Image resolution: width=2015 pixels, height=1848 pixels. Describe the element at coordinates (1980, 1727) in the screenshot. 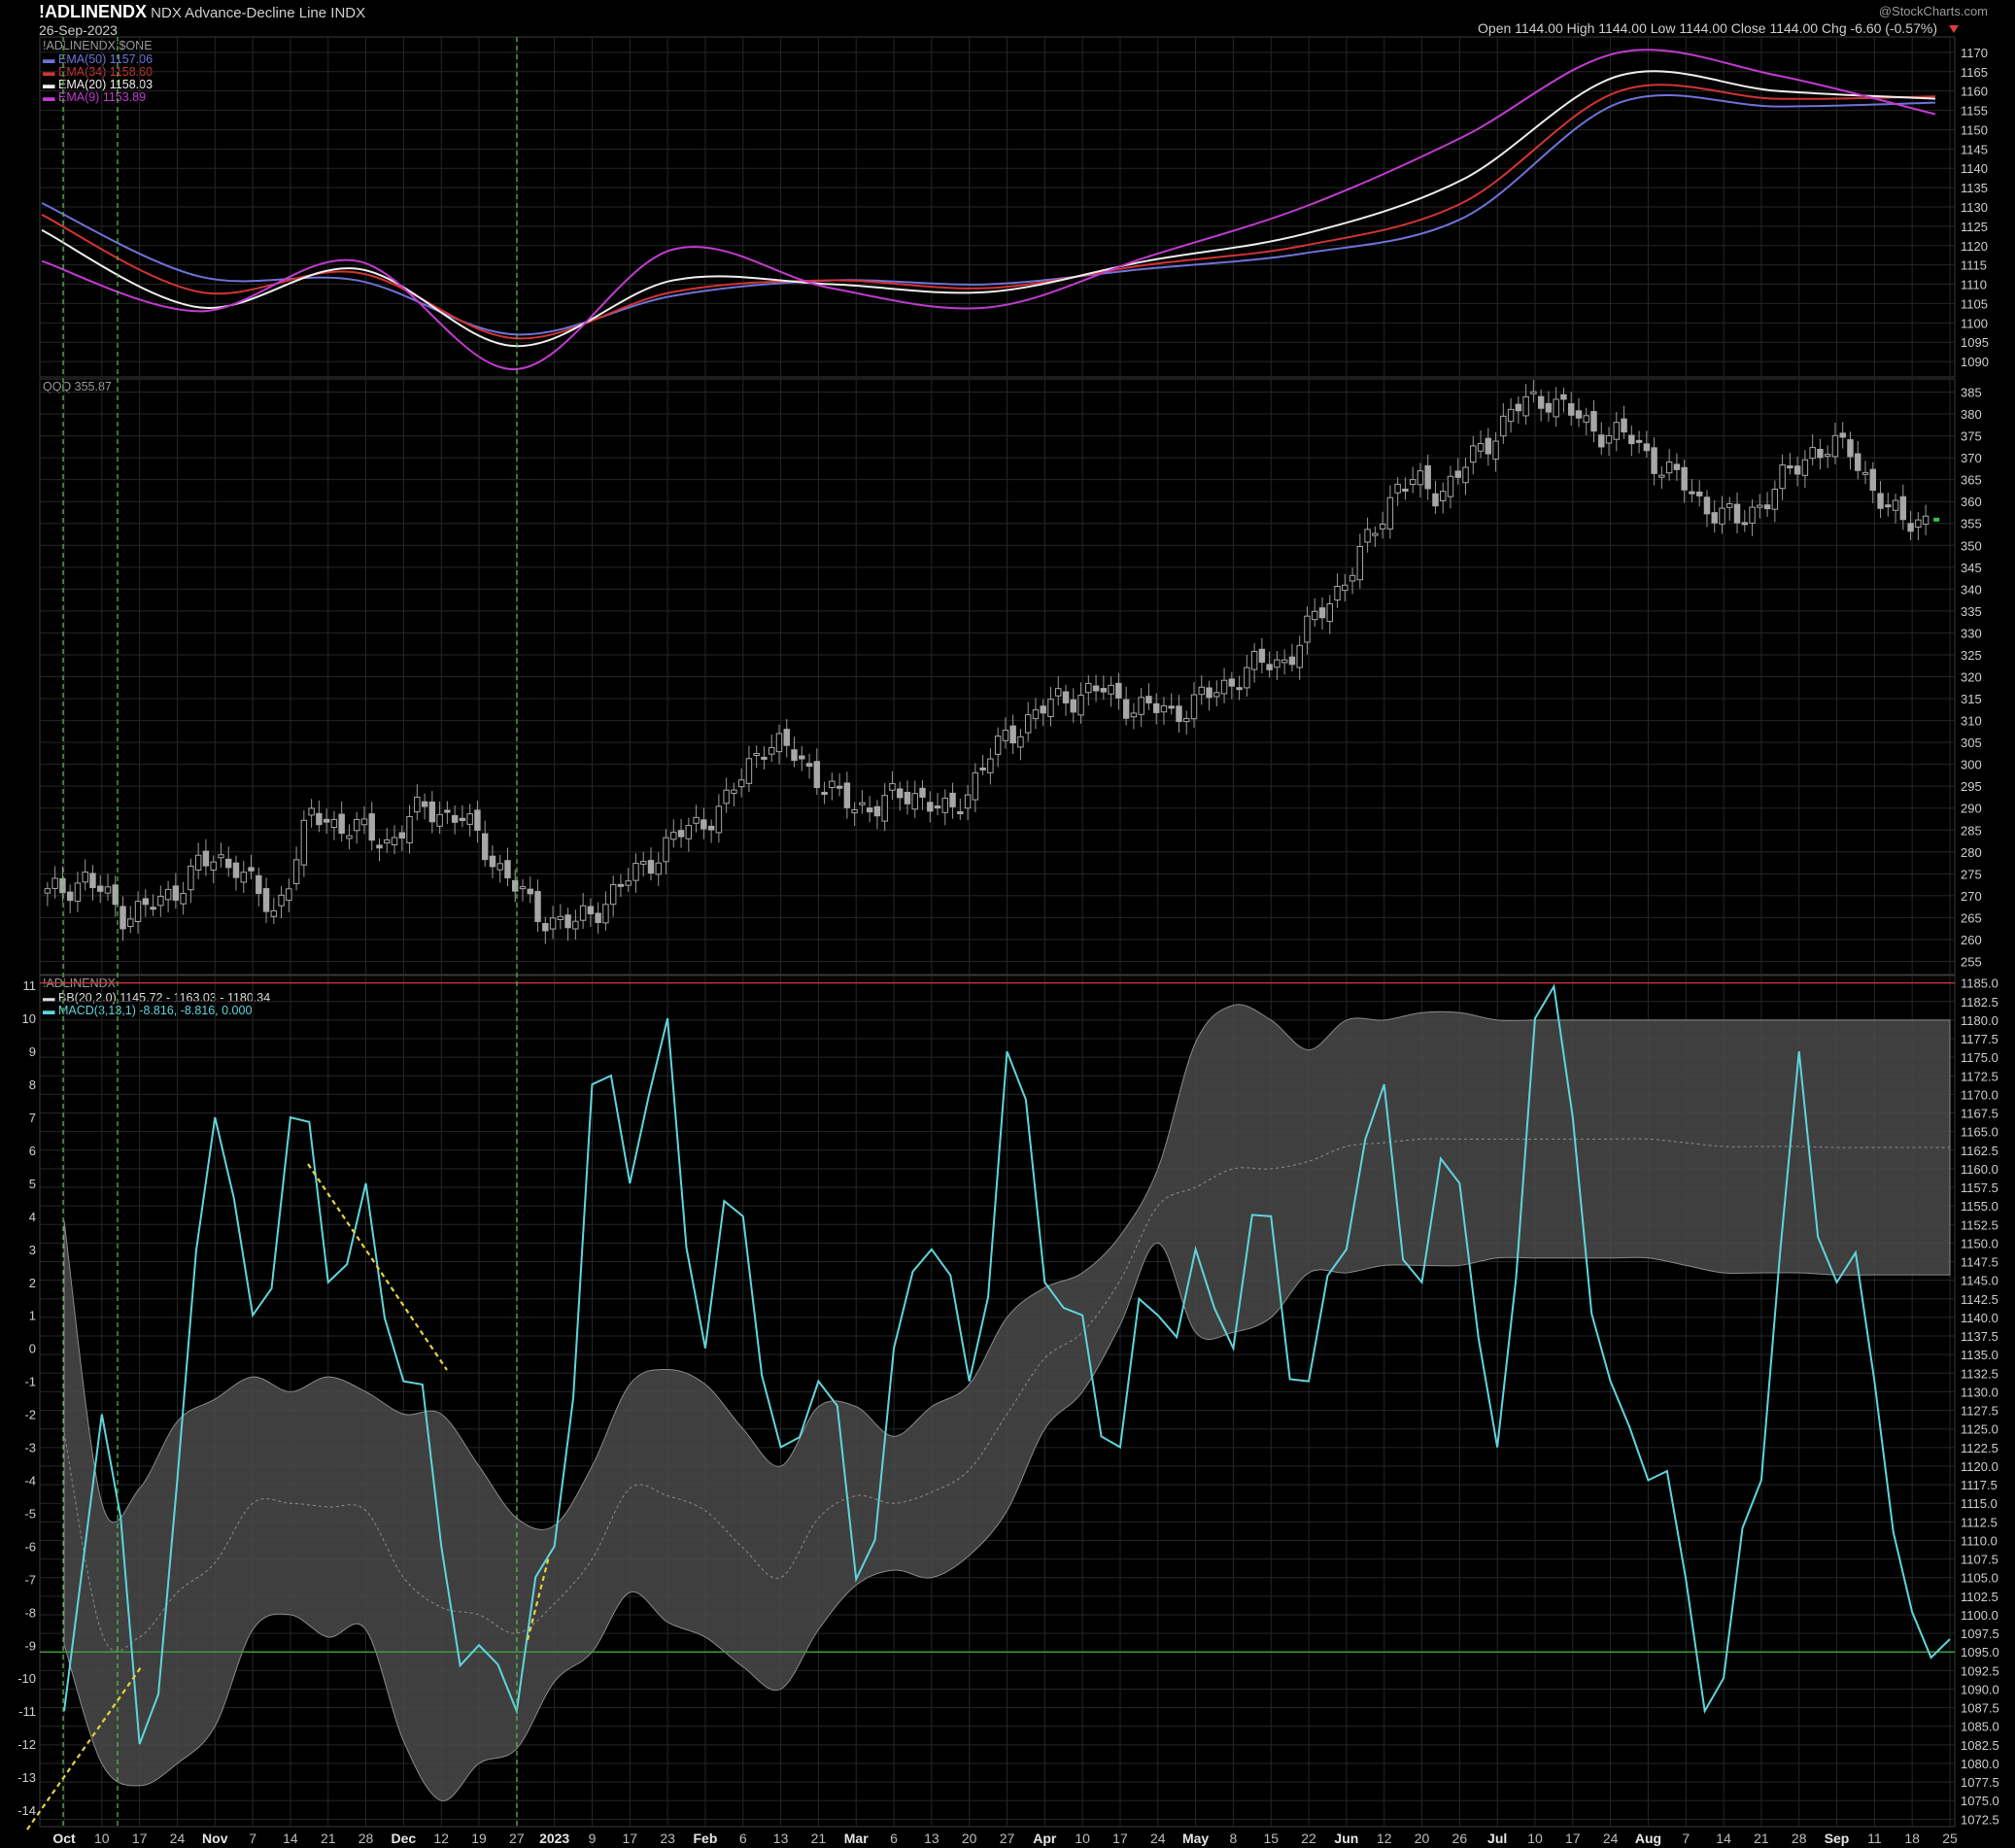

I see `y-axis-tick-label: 1085.0` at that location.